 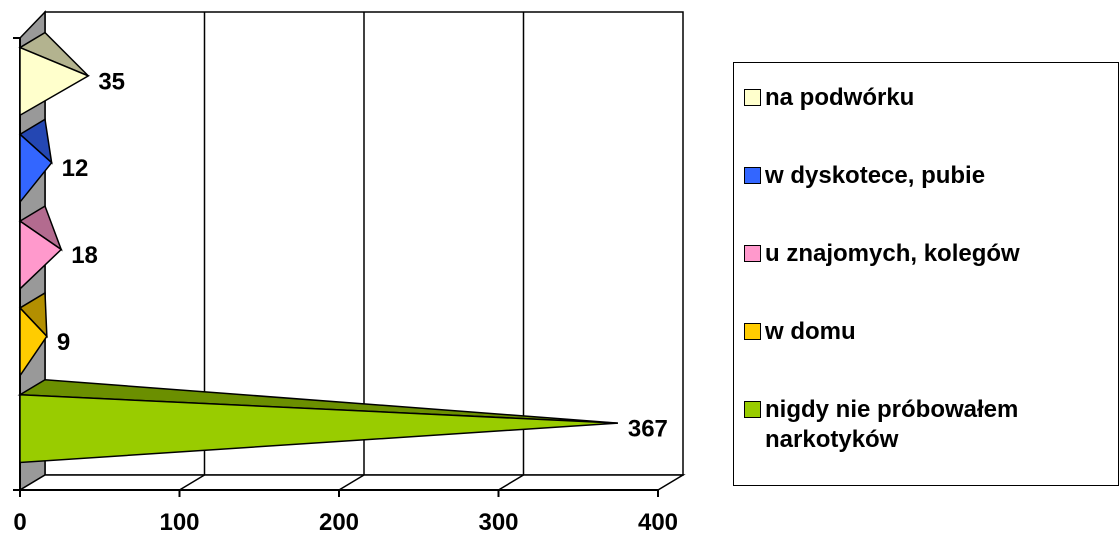 What do you see at coordinates (929, 332) in the screenshot?
I see `legend-item: w domu` at bounding box center [929, 332].